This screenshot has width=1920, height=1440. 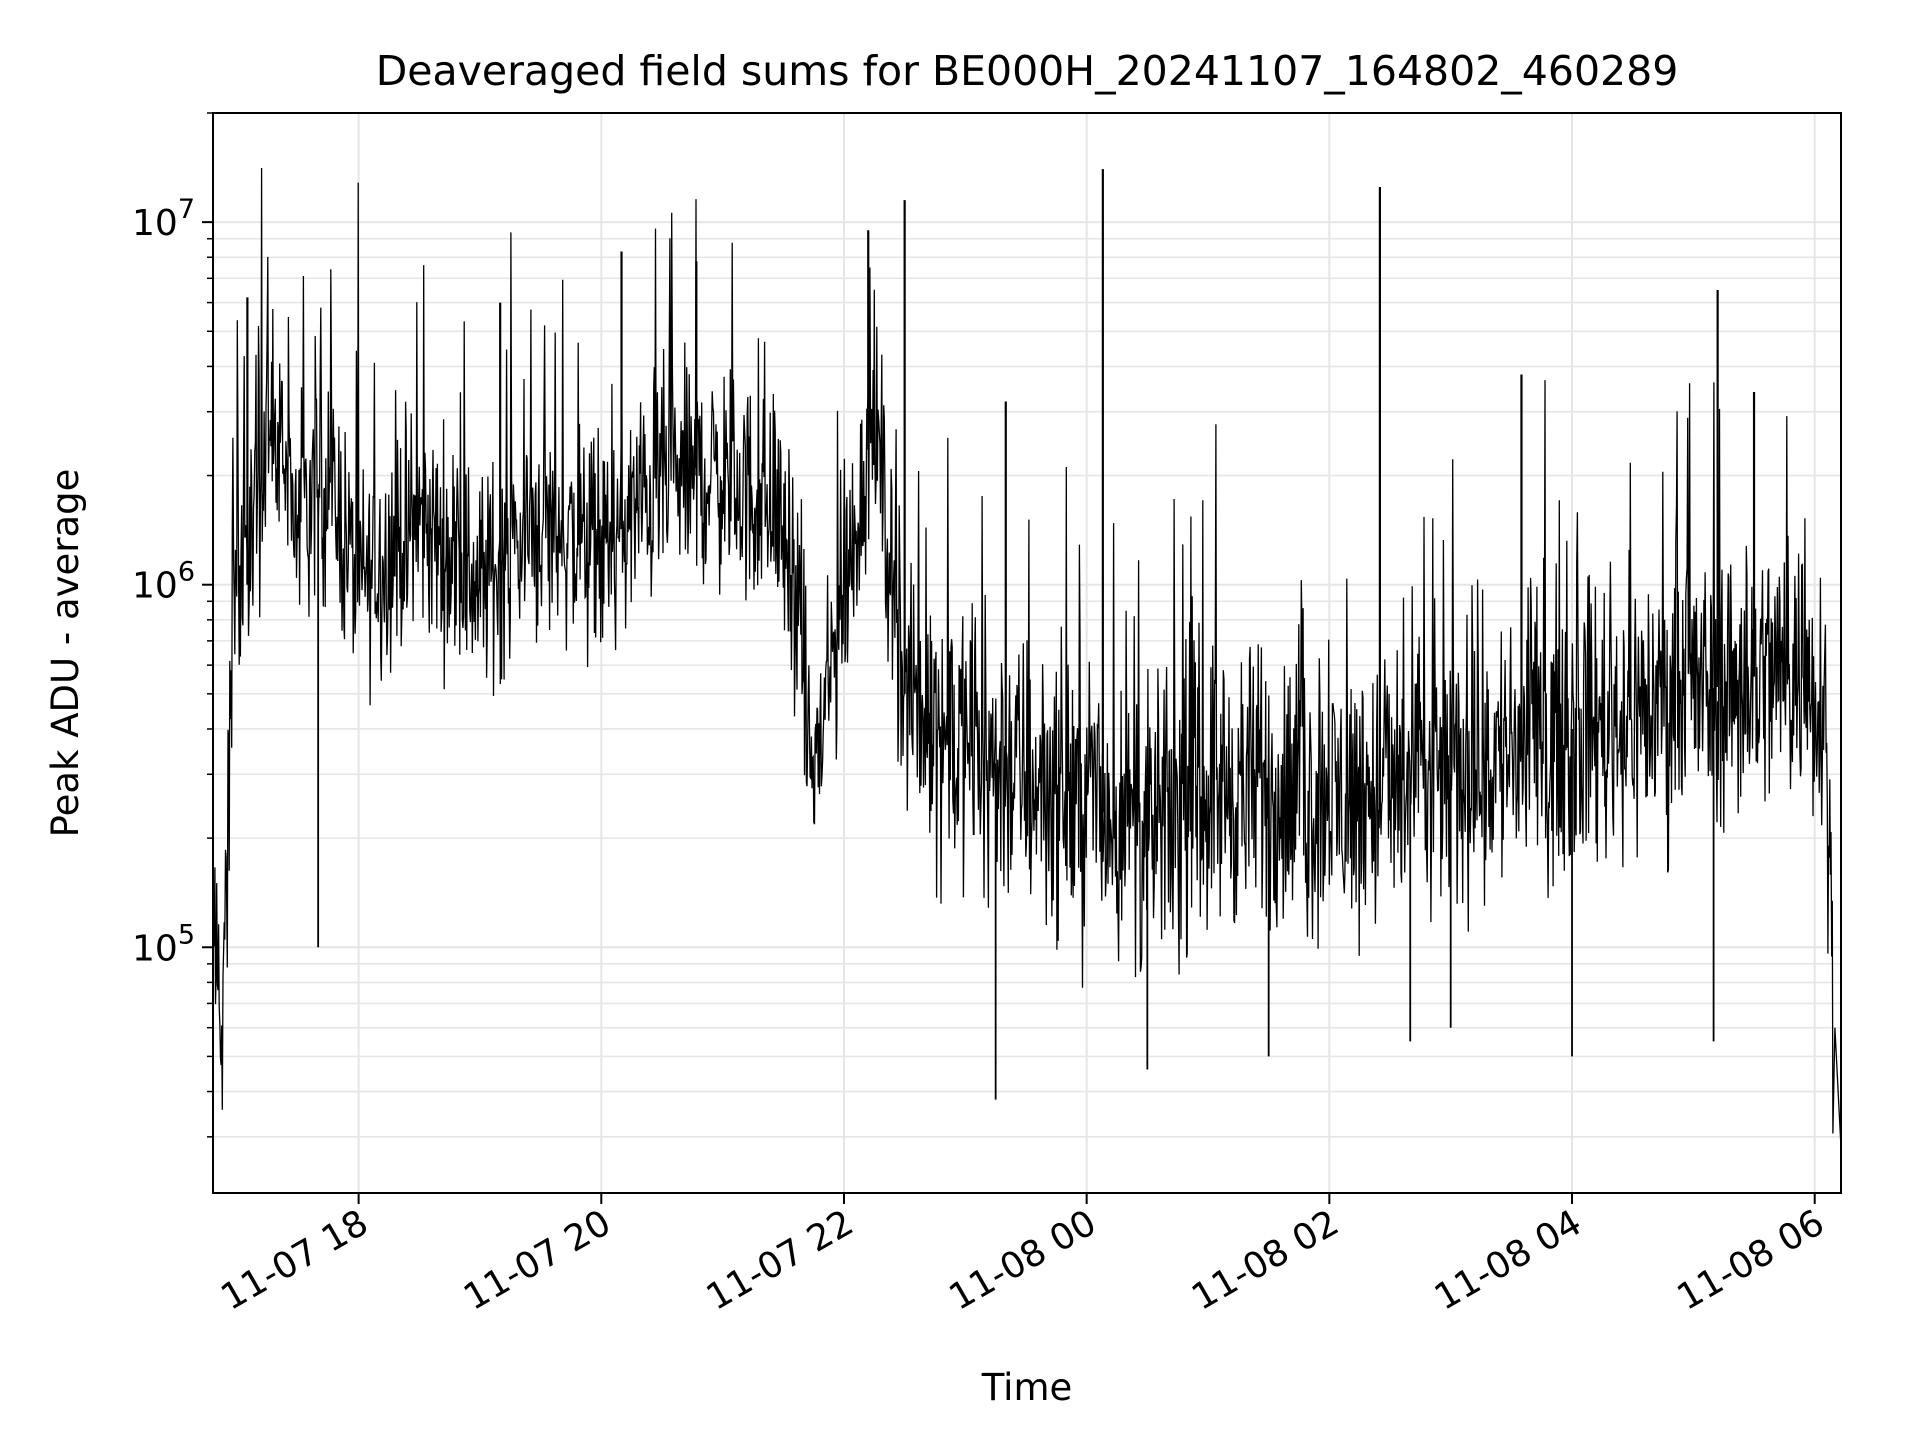 What do you see at coordinates (1751, 1260) in the screenshot?
I see `x-tick-label: 11-08 06` at bounding box center [1751, 1260].